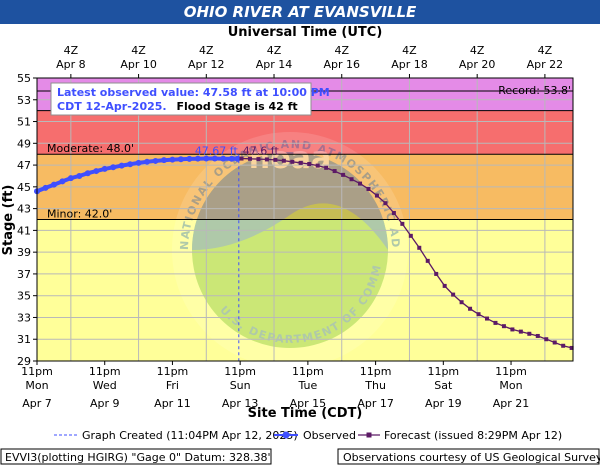 The height and width of the screenshot is (465, 600). Describe the element at coordinates (71, 64) in the screenshot. I see `top-tick-date: Apr 8` at that location.